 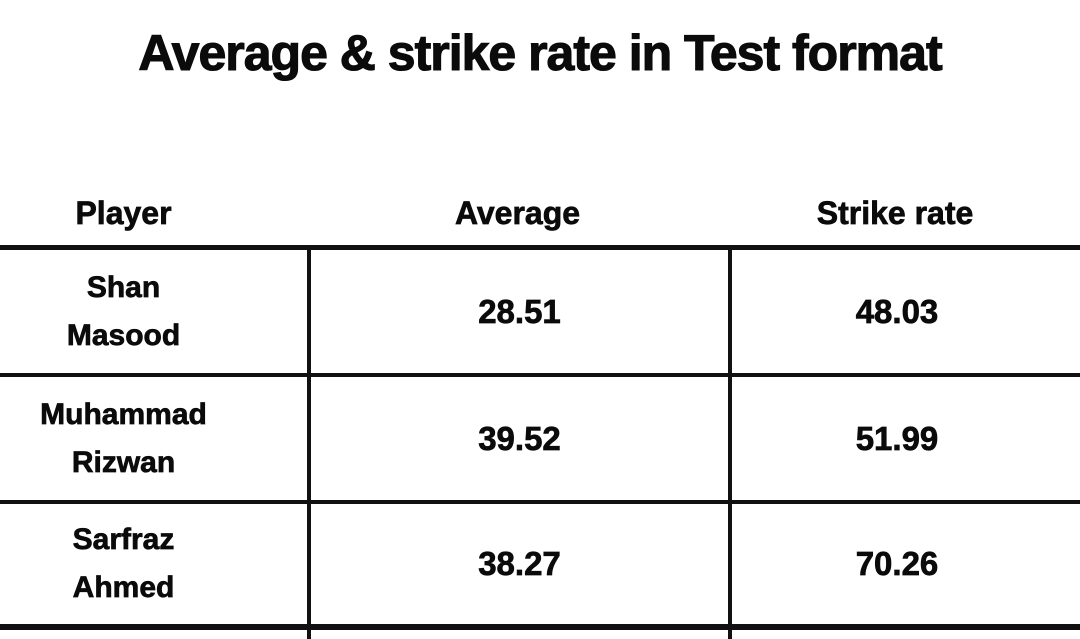 I want to click on average-cell: 38.27, so click(x=517, y=564).